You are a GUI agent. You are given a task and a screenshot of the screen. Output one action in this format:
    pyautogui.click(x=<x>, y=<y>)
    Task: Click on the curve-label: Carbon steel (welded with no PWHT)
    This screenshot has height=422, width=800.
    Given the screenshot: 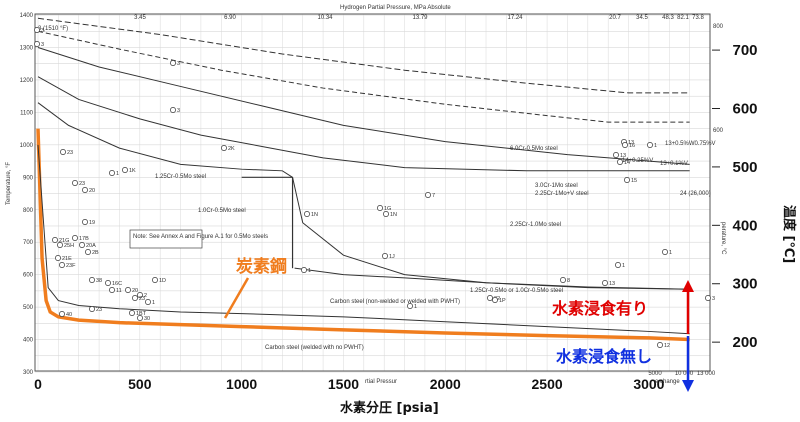 What is the action you would take?
    pyautogui.click(x=314, y=348)
    